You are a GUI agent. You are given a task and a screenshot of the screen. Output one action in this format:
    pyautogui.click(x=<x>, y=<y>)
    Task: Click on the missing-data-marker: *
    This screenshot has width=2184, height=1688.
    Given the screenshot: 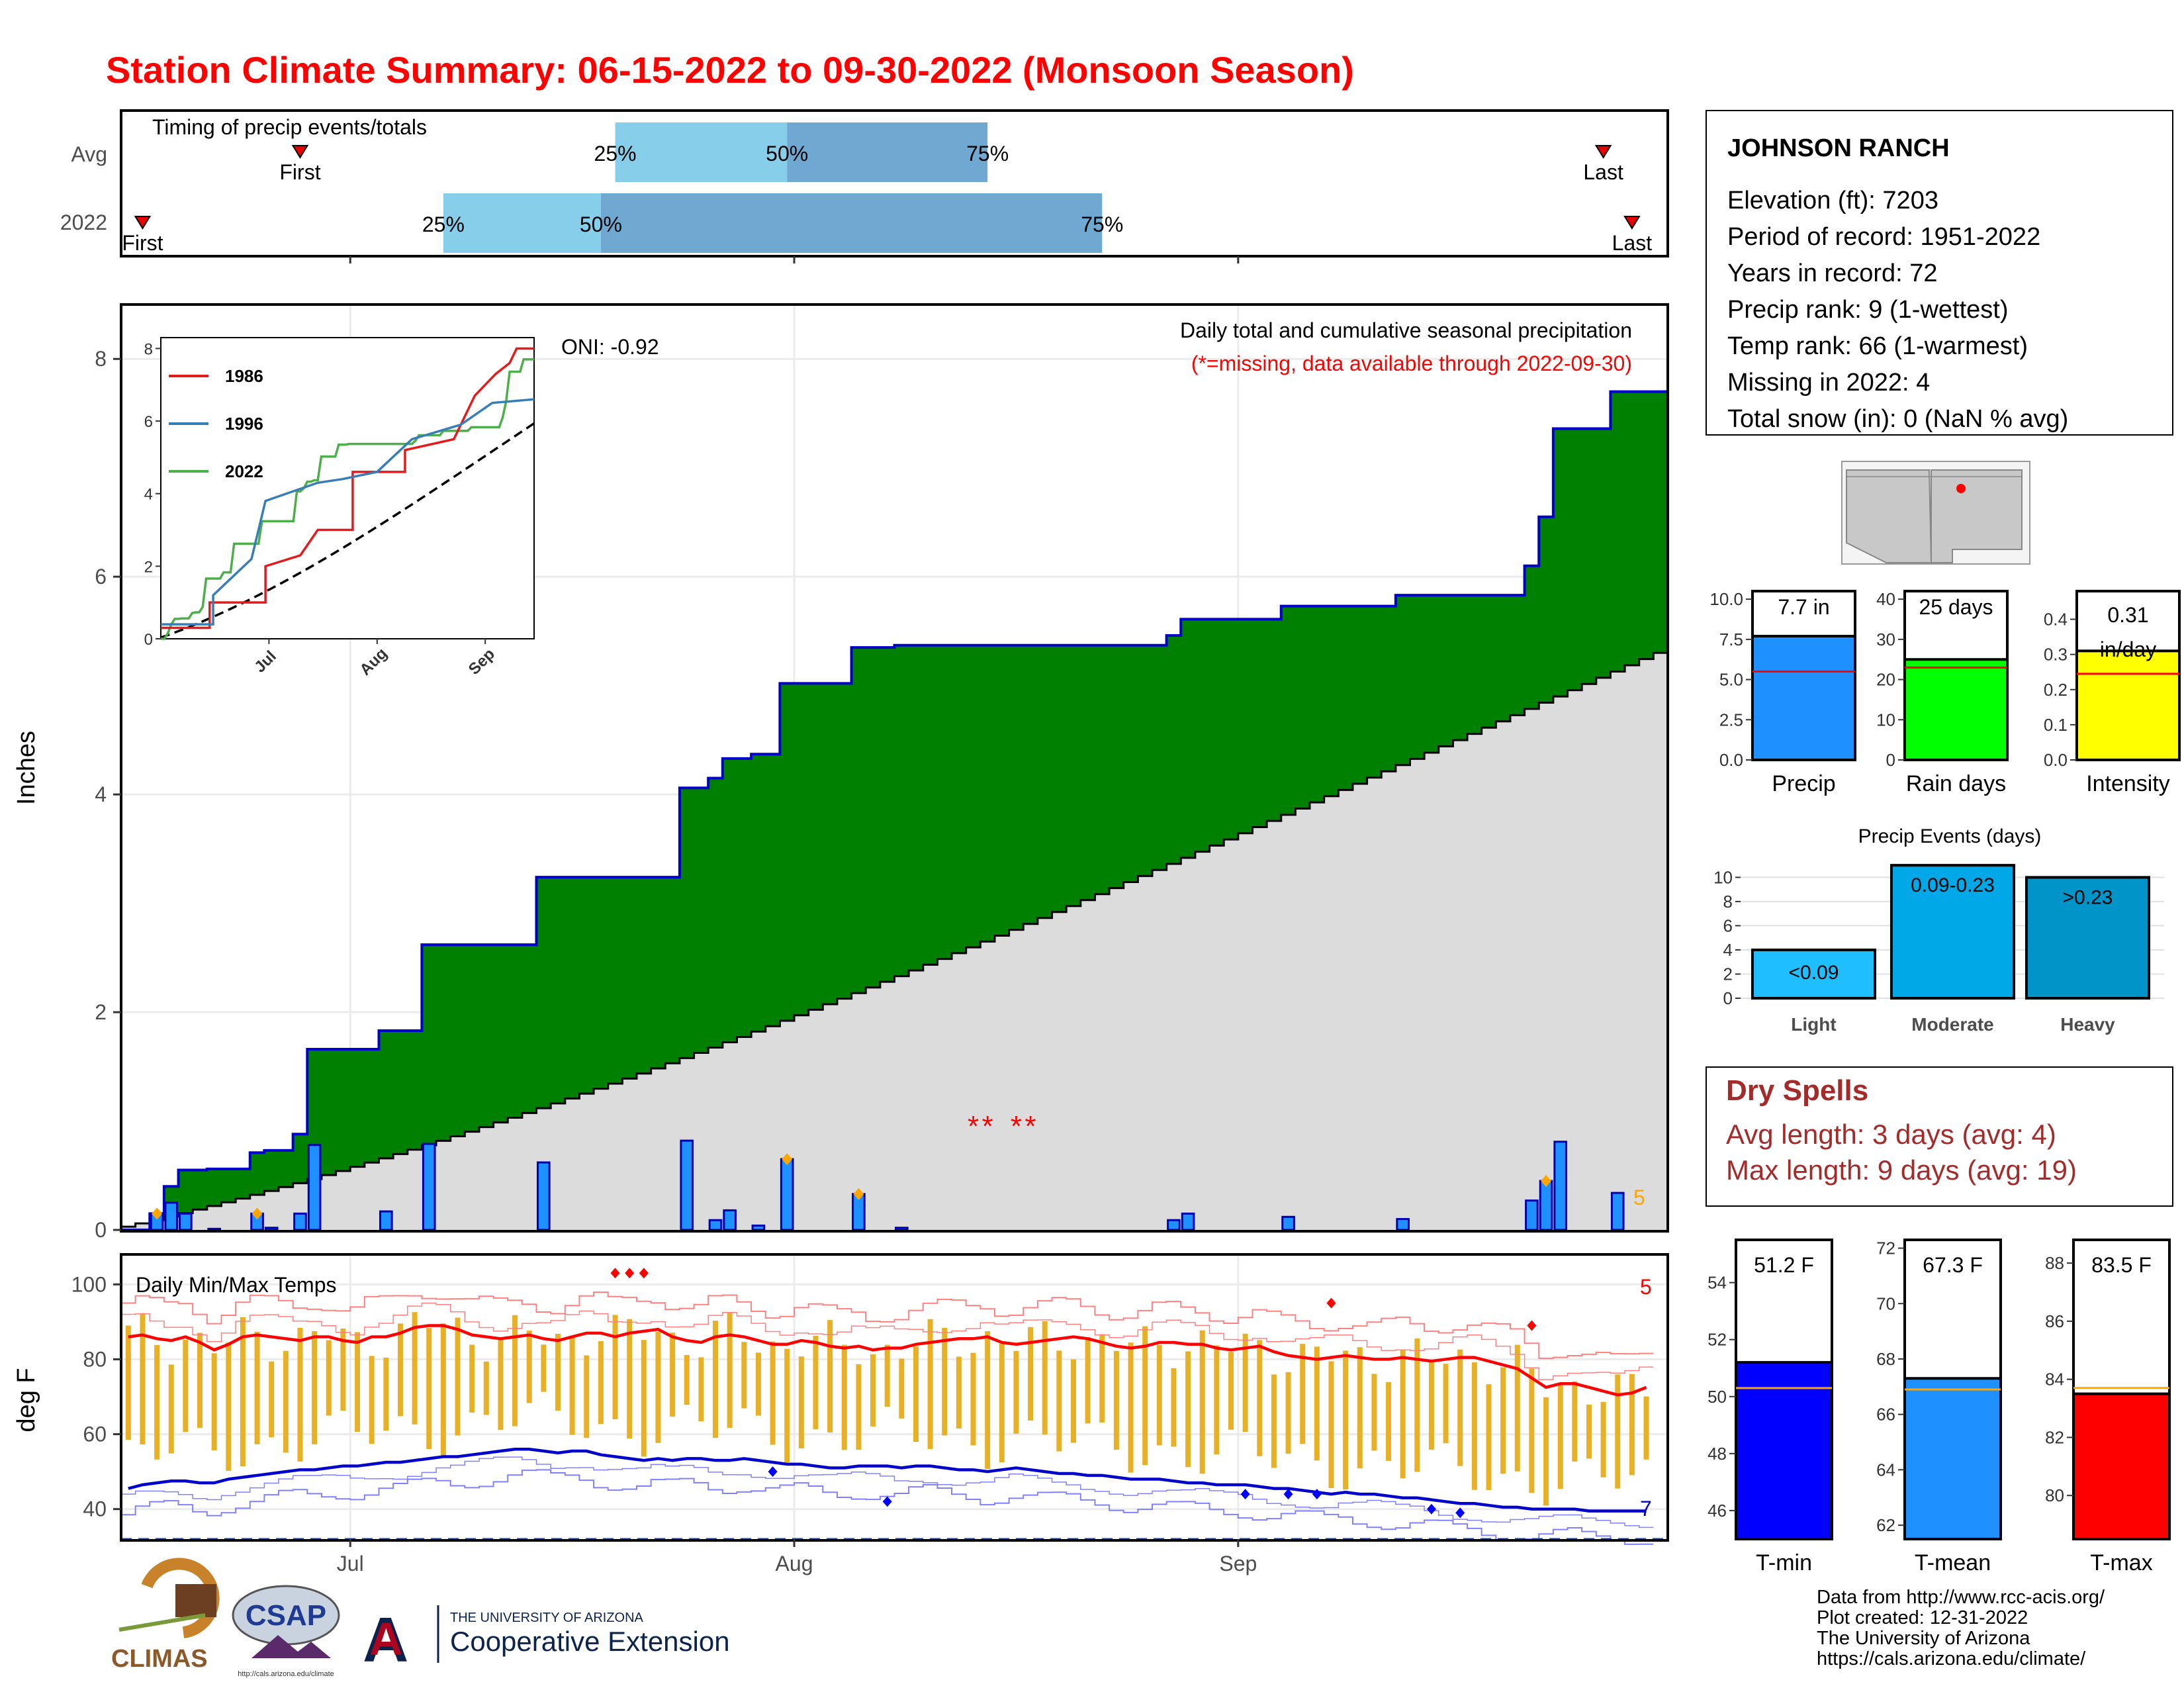 What is the action you would take?
    pyautogui.click(x=1030, y=1126)
    